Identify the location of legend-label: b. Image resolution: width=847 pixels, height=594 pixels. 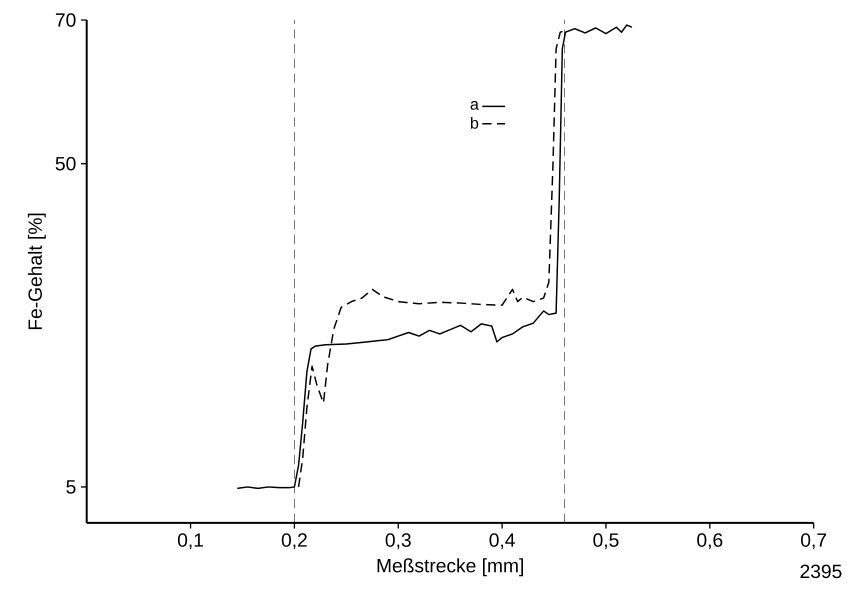
(474, 123).